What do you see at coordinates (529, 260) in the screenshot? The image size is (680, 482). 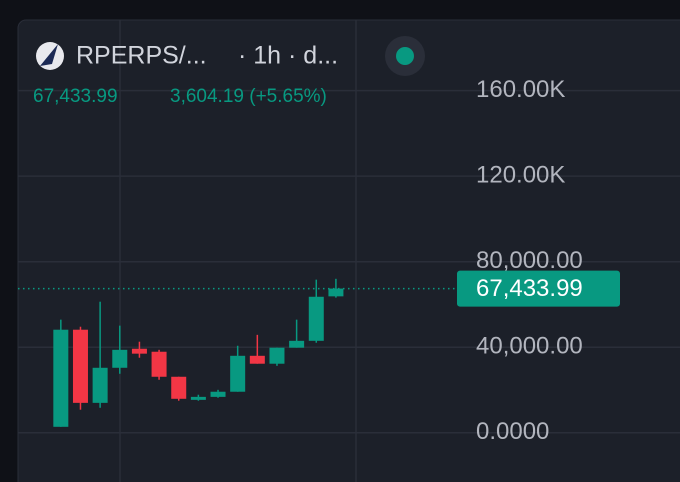 I see `y-tick-label: 80,000.00` at bounding box center [529, 260].